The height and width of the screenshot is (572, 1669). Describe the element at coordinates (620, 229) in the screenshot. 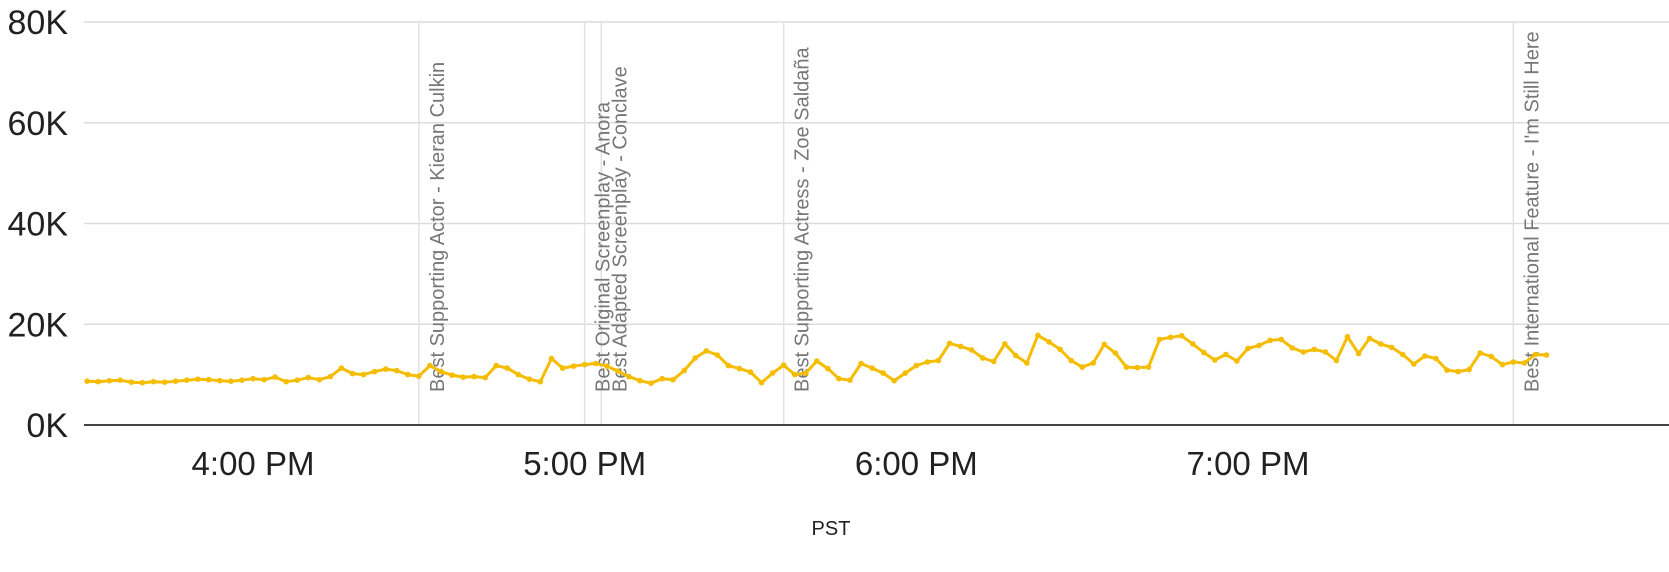

I see `annotation-label: Best Adapted Screenplay - Conclave` at that location.